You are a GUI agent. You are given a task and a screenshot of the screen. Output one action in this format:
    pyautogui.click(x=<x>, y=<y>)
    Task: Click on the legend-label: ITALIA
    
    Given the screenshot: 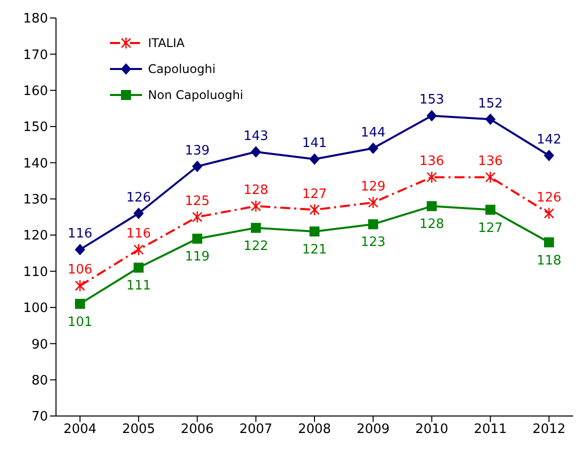 What is the action you would take?
    pyautogui.click(x=166, y=43)
    